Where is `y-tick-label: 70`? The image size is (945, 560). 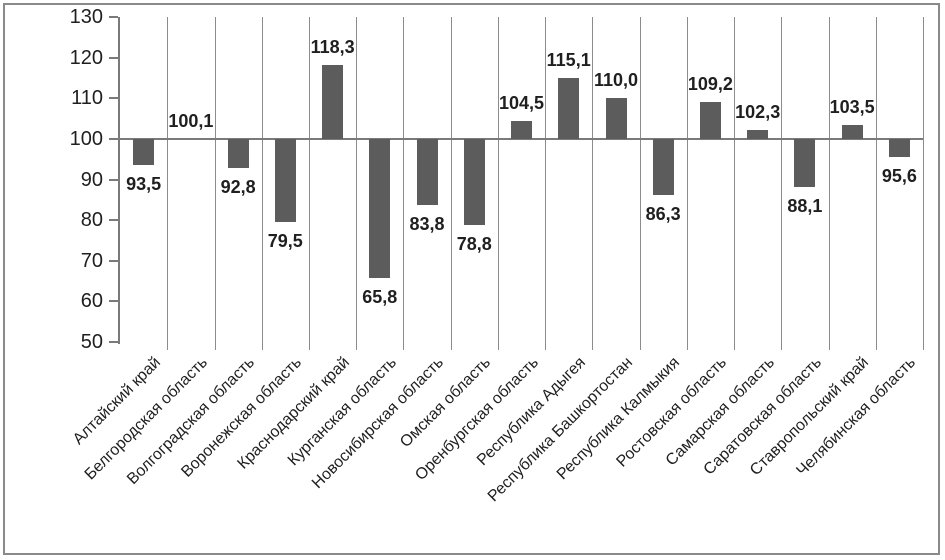
y-tick-label: 70 is located at coordinates (91, 260).